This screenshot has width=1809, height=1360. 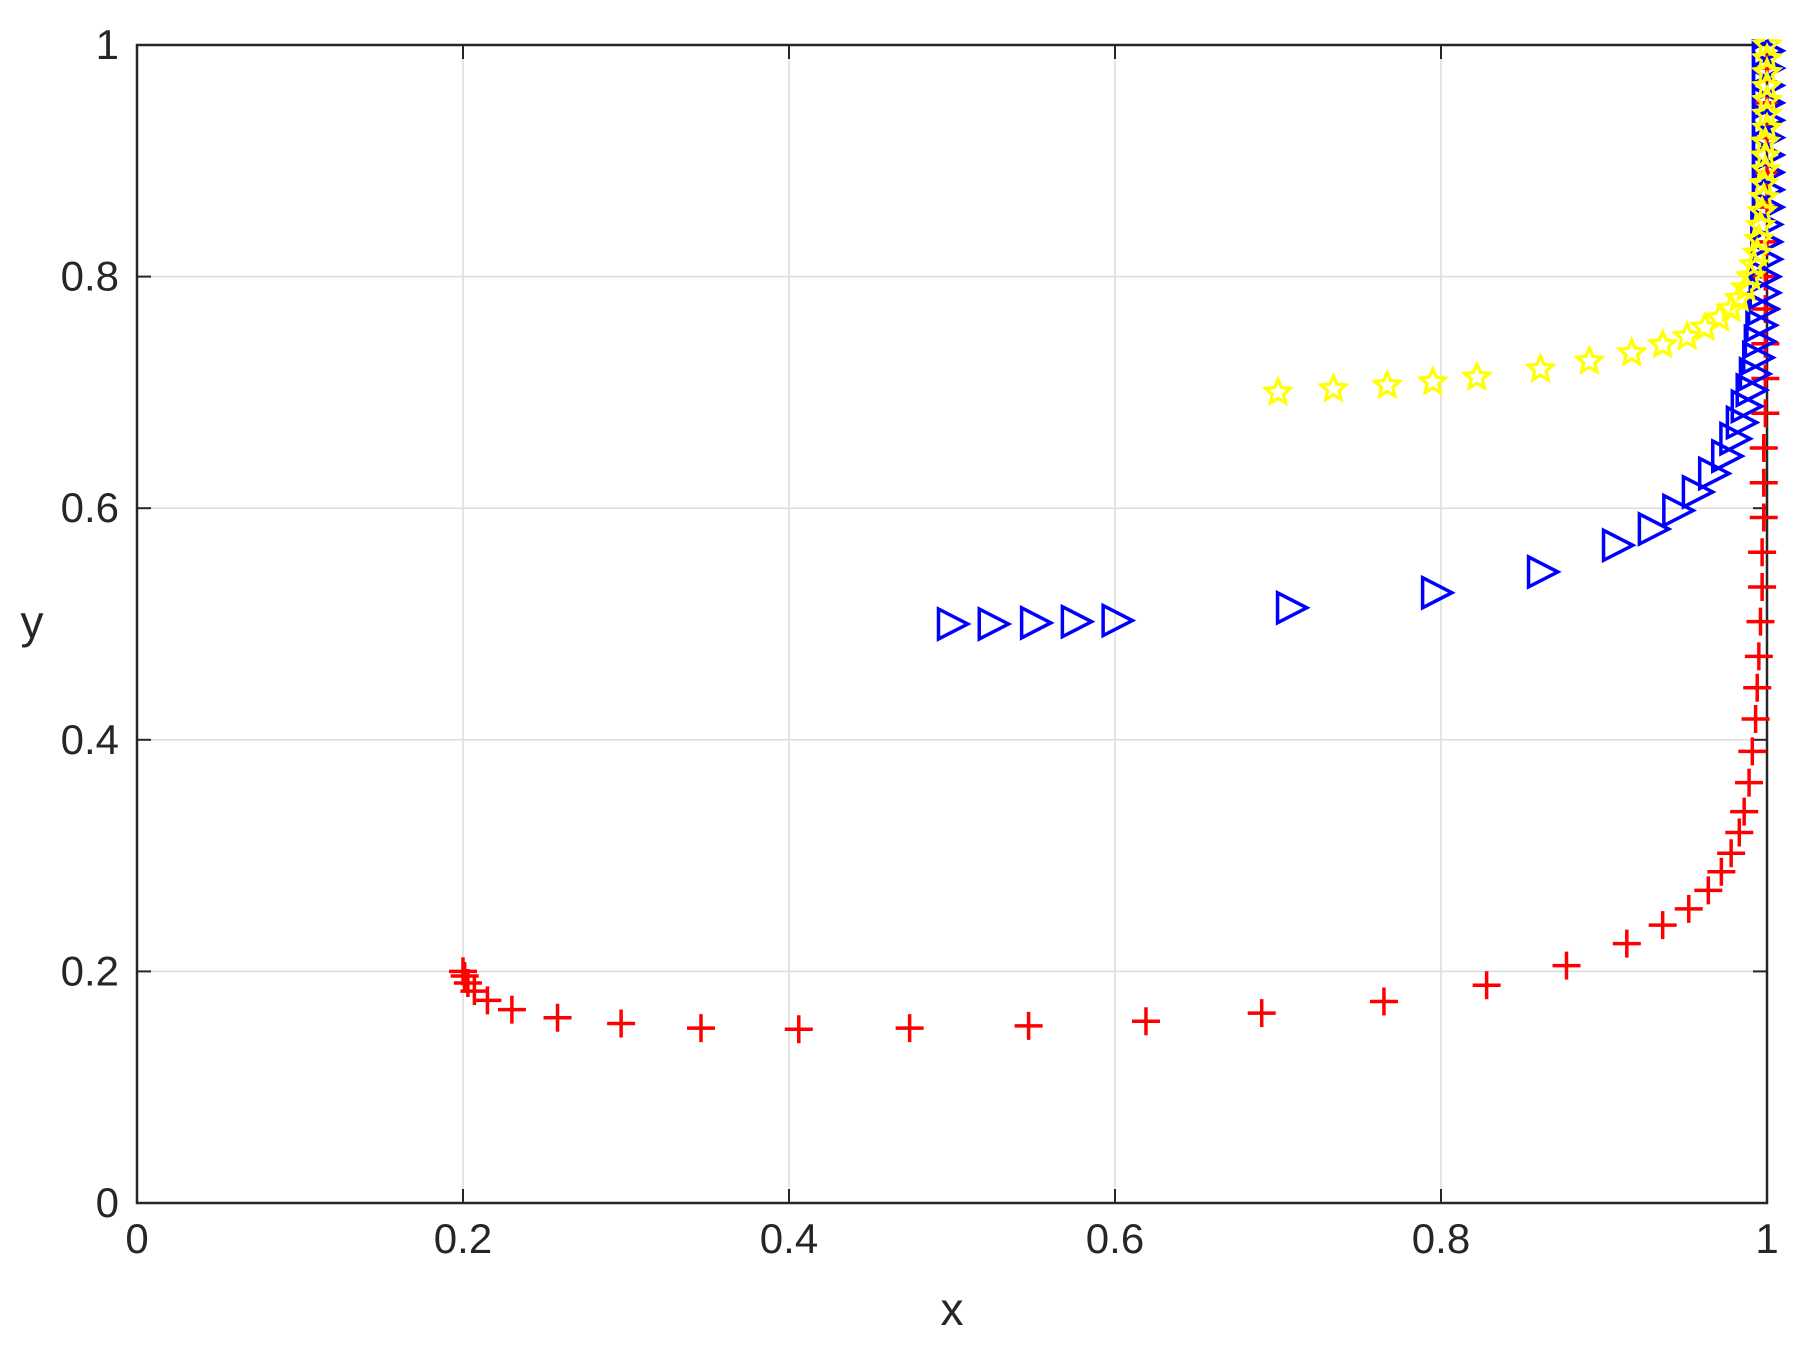 I want to click on x-tick-label: 1, so click(x=1766, y=1238).